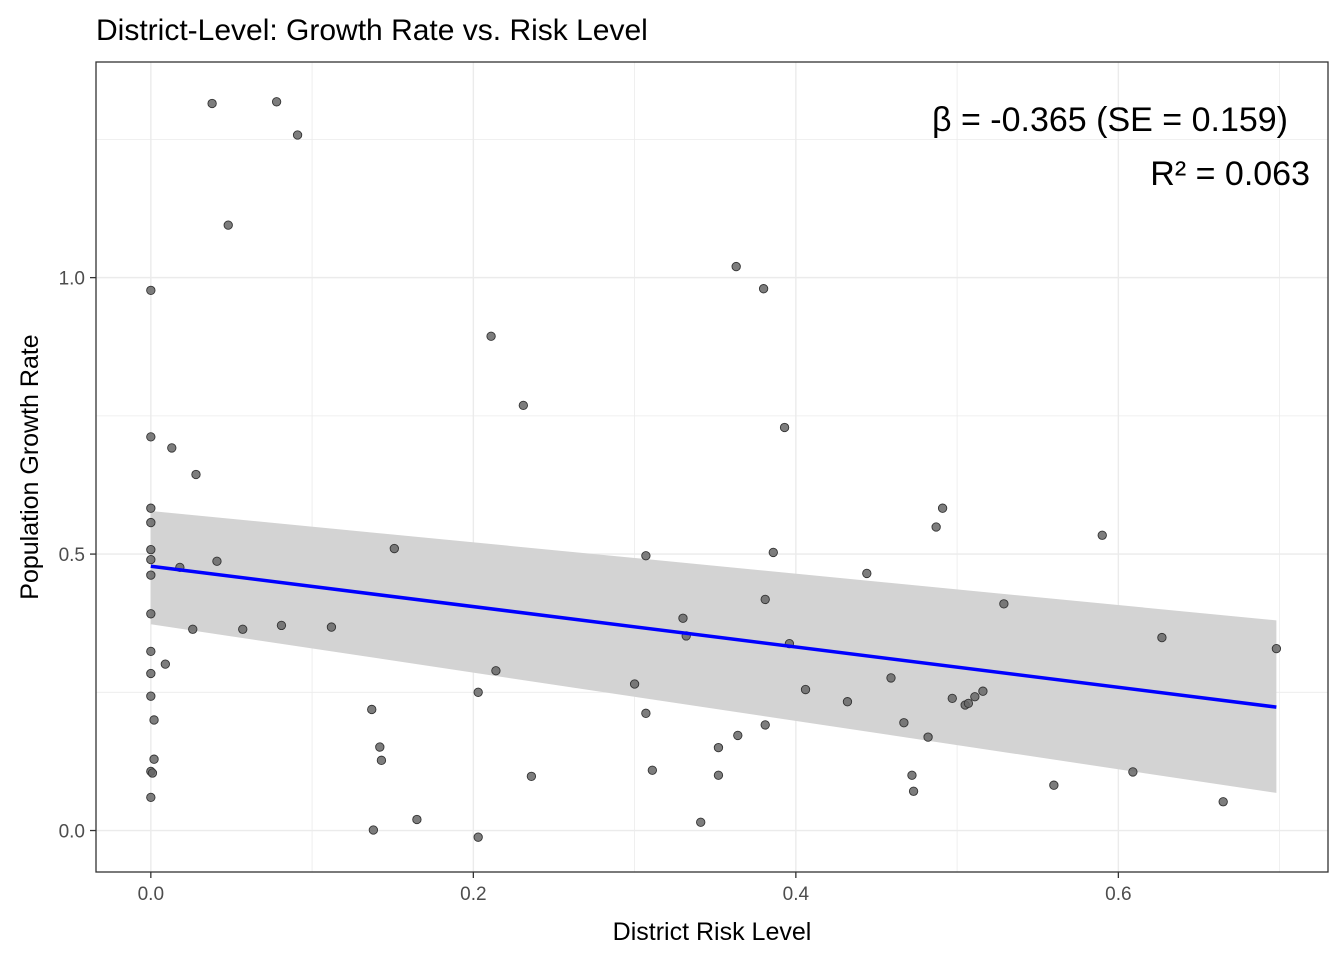 The height and width of the screenshot is (960, 1344). What do you see at coordinates (151, 894) in the screenshot?
I see `x-tick-label: 0.0` at bounding box center [151, 894].